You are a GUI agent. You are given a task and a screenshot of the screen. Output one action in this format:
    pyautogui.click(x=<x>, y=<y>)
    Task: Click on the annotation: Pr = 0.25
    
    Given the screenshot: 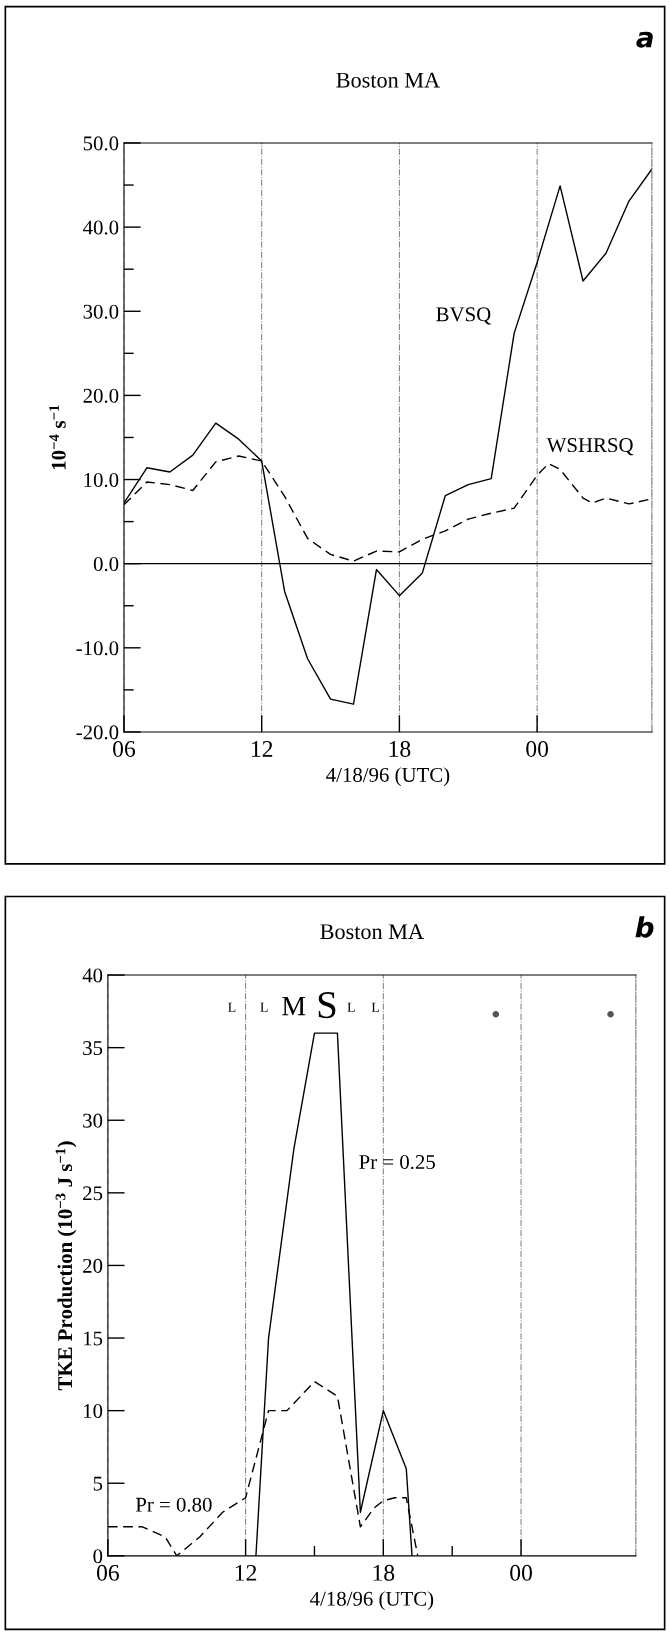 What is the action you would take?
    pyautogui.click(x=397, y=1162)
    